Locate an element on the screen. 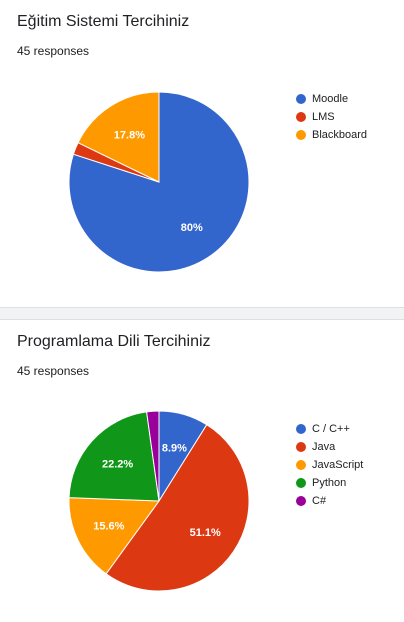 The image size is (404, 622). legend-label: LMS is located at coordinates (323, 117).